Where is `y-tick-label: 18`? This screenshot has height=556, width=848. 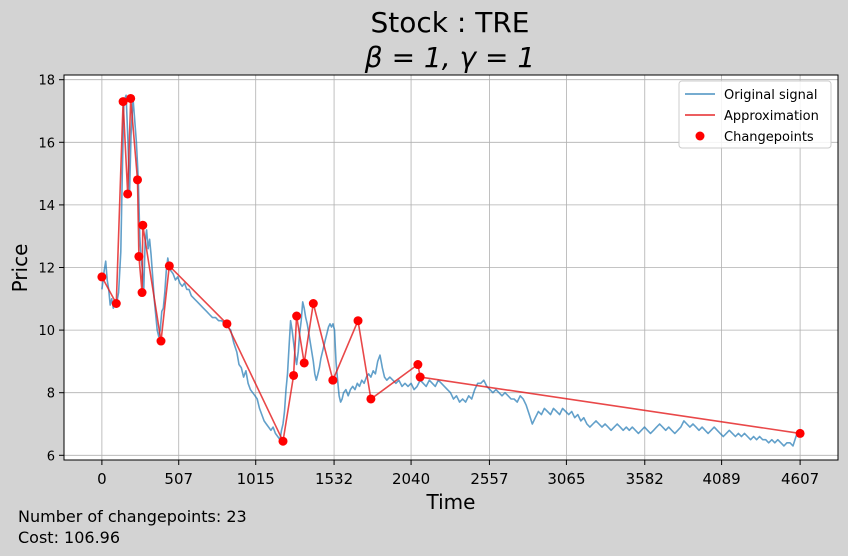
y-tick-label: 18 is located at coordinates (46, 81).